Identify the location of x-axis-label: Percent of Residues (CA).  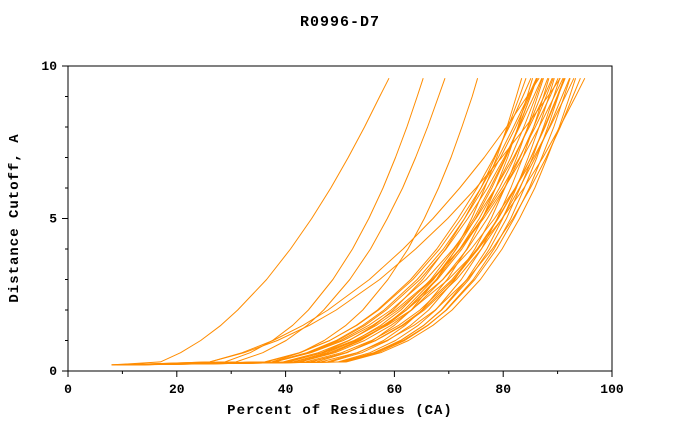
(340, 411).